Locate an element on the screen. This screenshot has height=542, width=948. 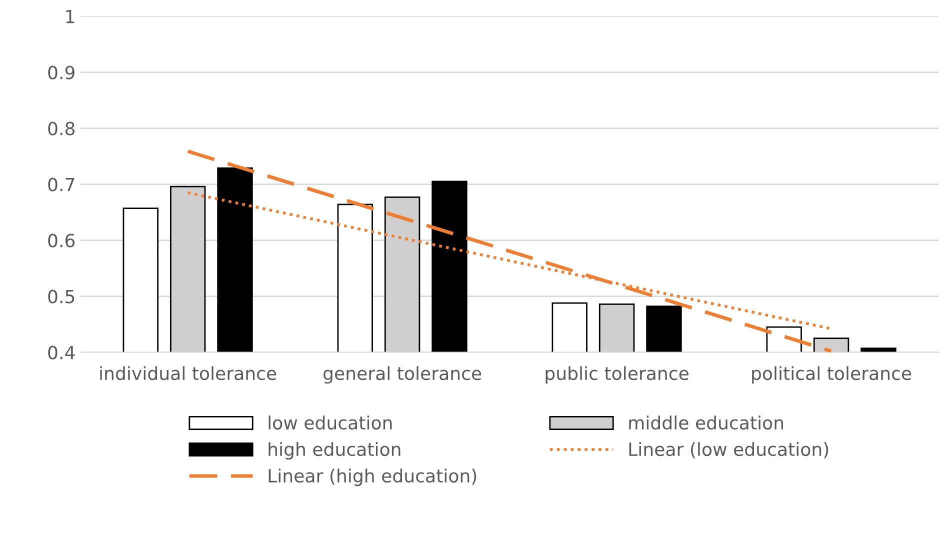
x-tick-label: public tolerance is located at coordinates (617, 375).